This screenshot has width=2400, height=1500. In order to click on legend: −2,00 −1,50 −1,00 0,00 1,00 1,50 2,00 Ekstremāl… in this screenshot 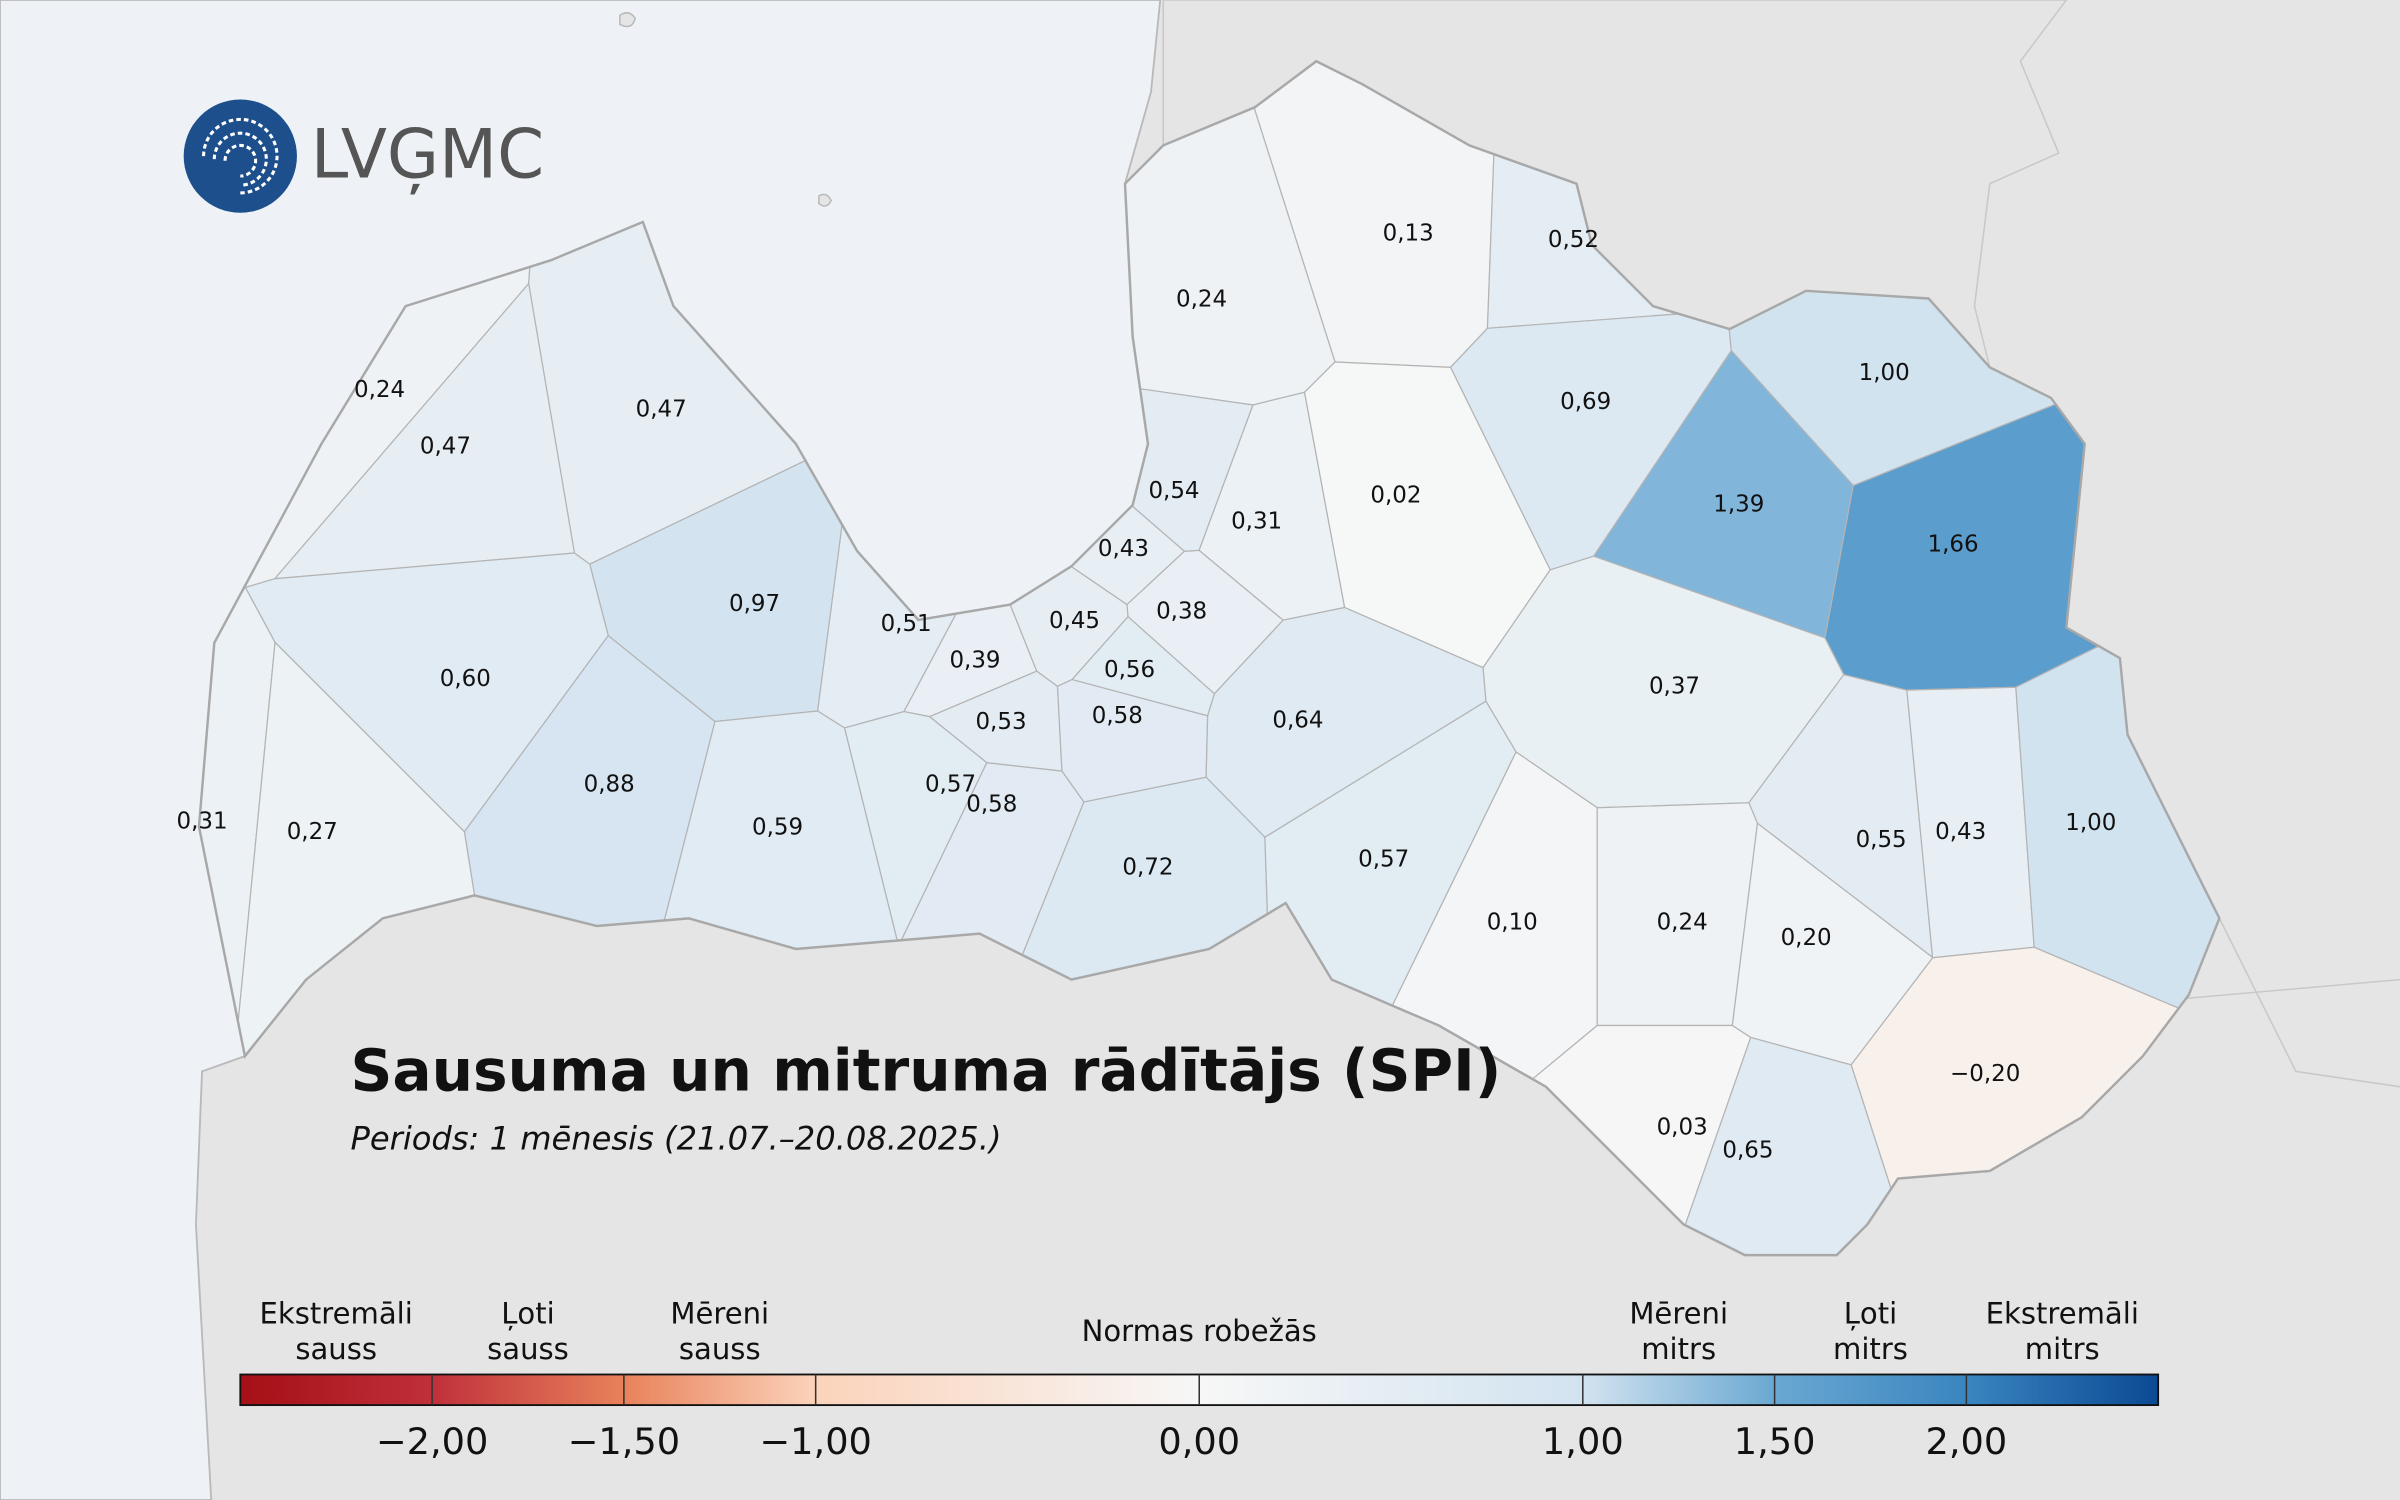, I will do `click(1199, 1380)`.